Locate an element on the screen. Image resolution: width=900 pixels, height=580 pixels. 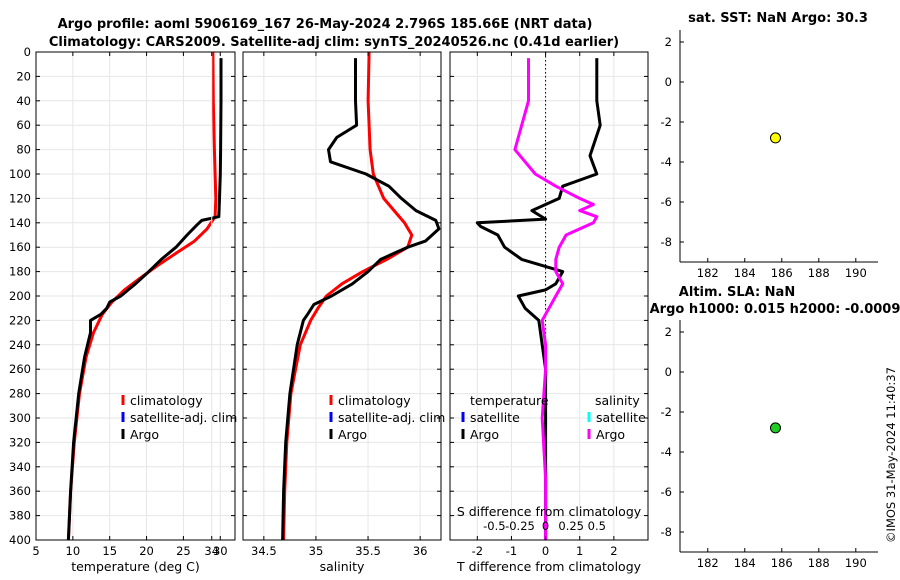
y-tick-label: 120 is located at coordinates (20, 198).